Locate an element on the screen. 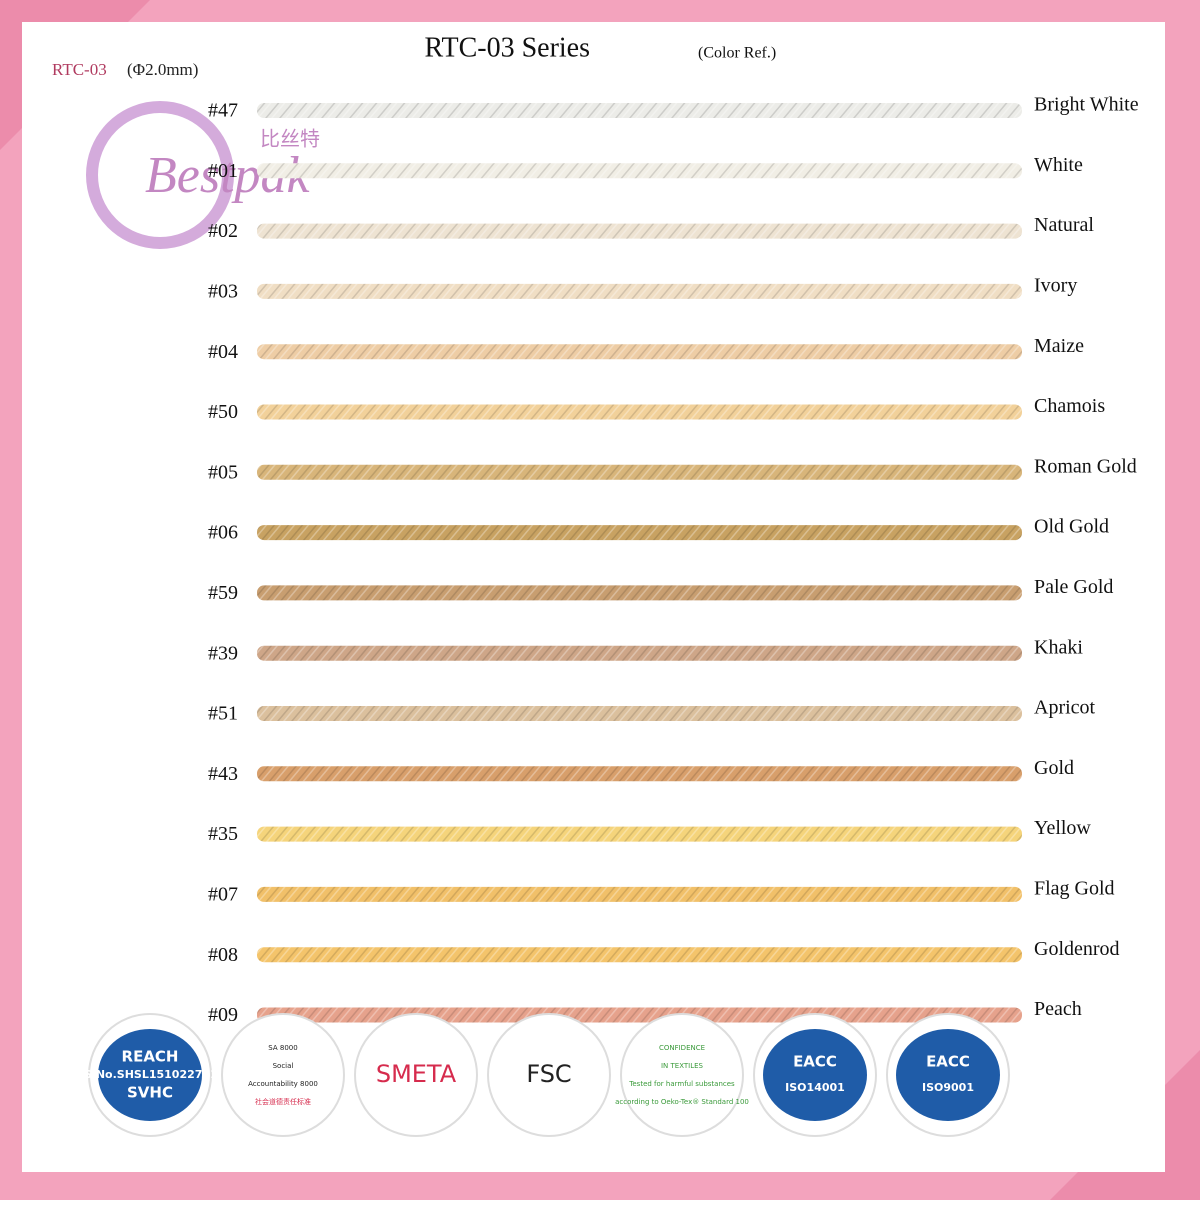 The height and width of the screenshot is (1205, 1200). color-name: Natural is located at coordinates (1064, 225).